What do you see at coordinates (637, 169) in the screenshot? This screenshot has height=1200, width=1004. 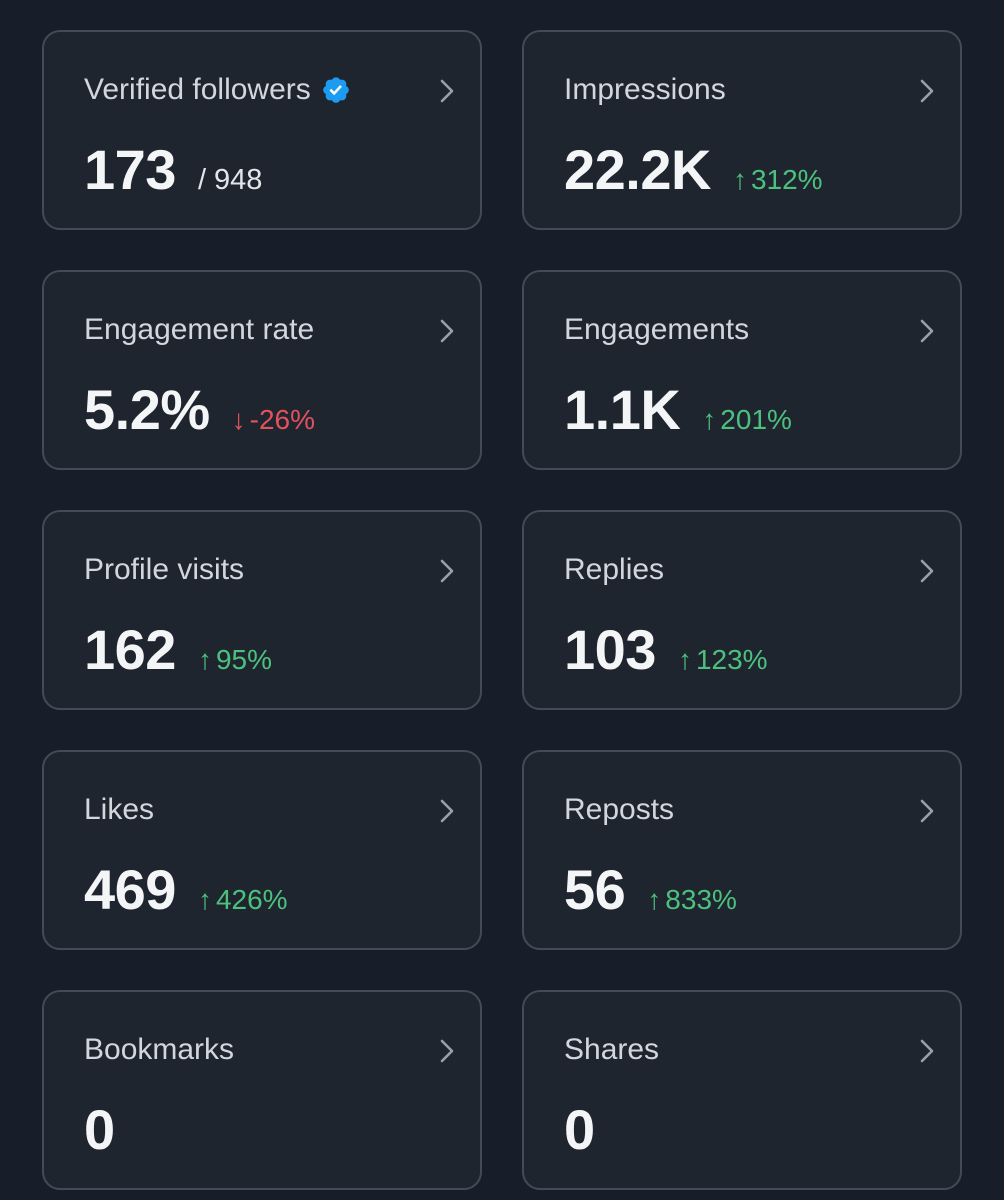 I see `metric-value: 22.2K` at bounding box center [637, 169].